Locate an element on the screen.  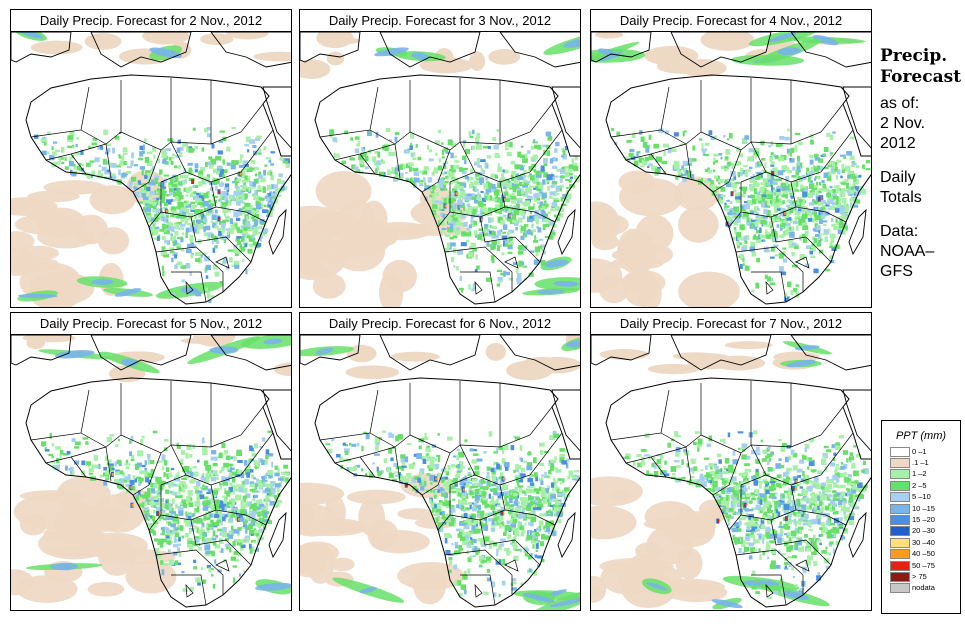
legend-item: nodata is located at coordinates (921, 588).